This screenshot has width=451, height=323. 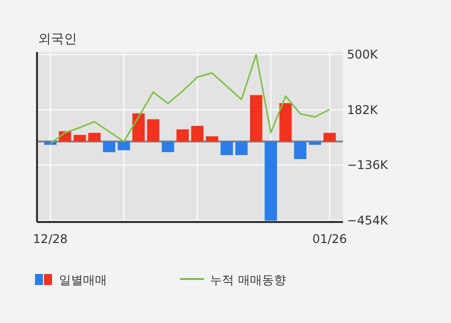 I want to click on y-tick-label: 500K, so click(x=363, y=55).